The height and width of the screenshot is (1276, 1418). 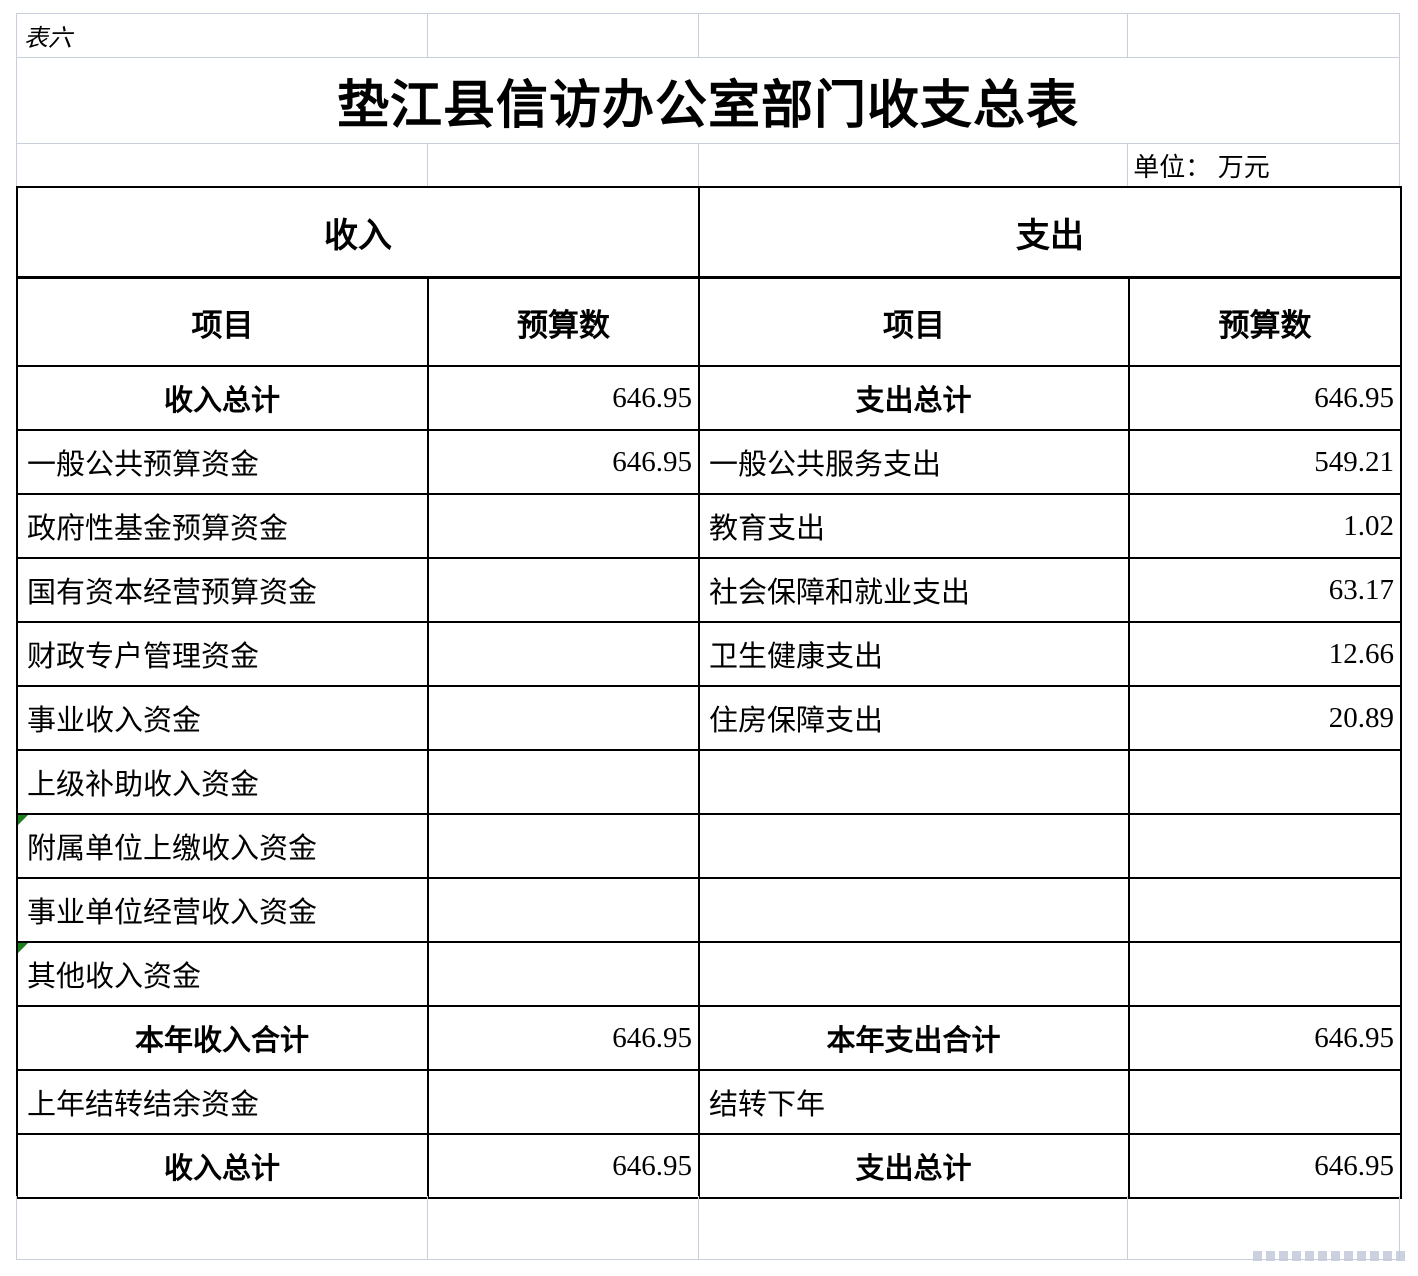 I want to click on income-item-cell: 财政专户管理资金, so click(x=222, y=654).